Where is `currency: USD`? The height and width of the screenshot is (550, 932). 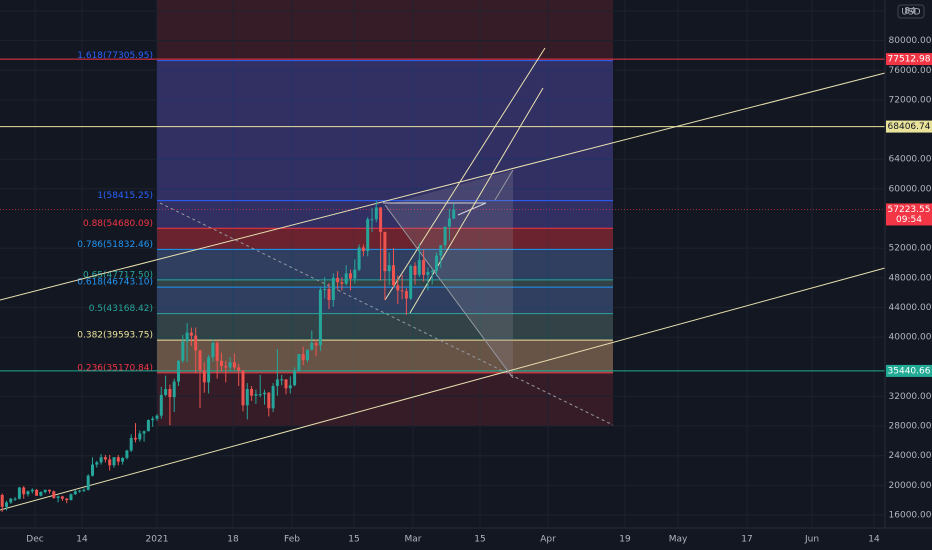 currency: USD is located at coordinates (910, 13).